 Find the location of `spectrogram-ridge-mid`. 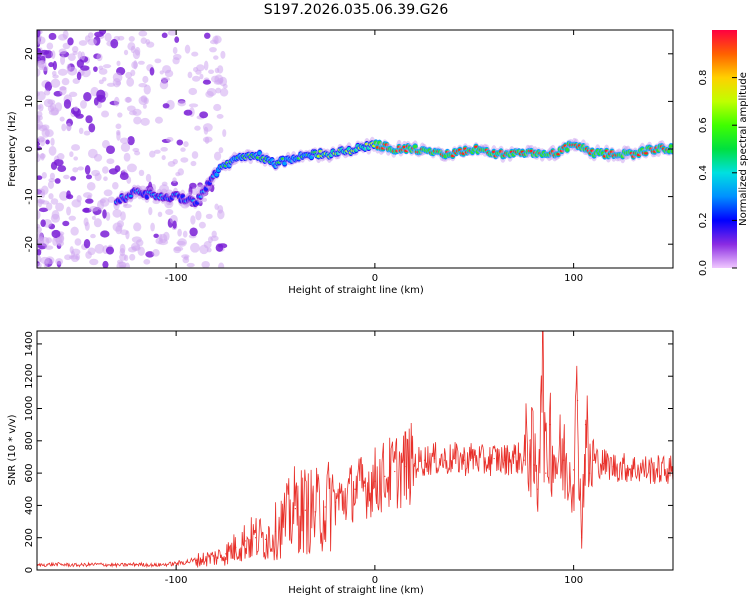

spectrogram-ridge-mid is located at coordinates (259, 153).